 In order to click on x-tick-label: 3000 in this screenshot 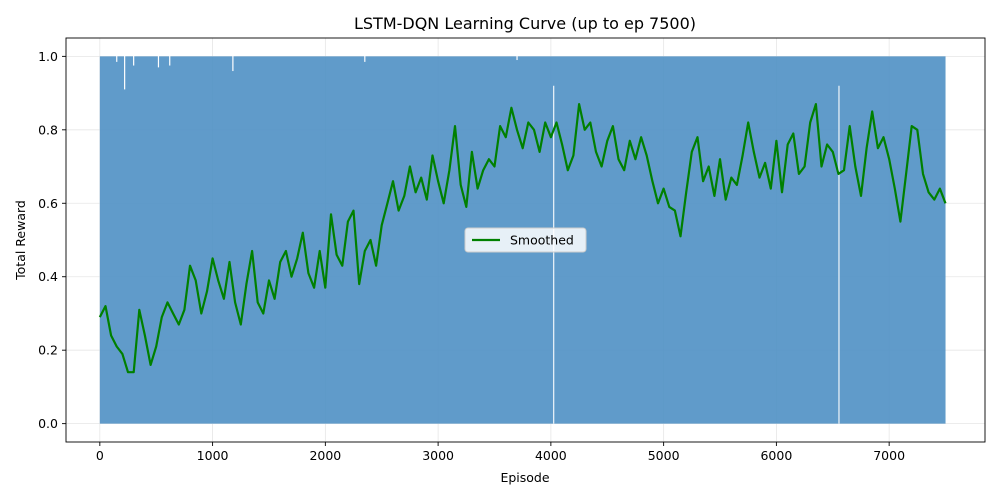, I will do `click(438, 455)`.